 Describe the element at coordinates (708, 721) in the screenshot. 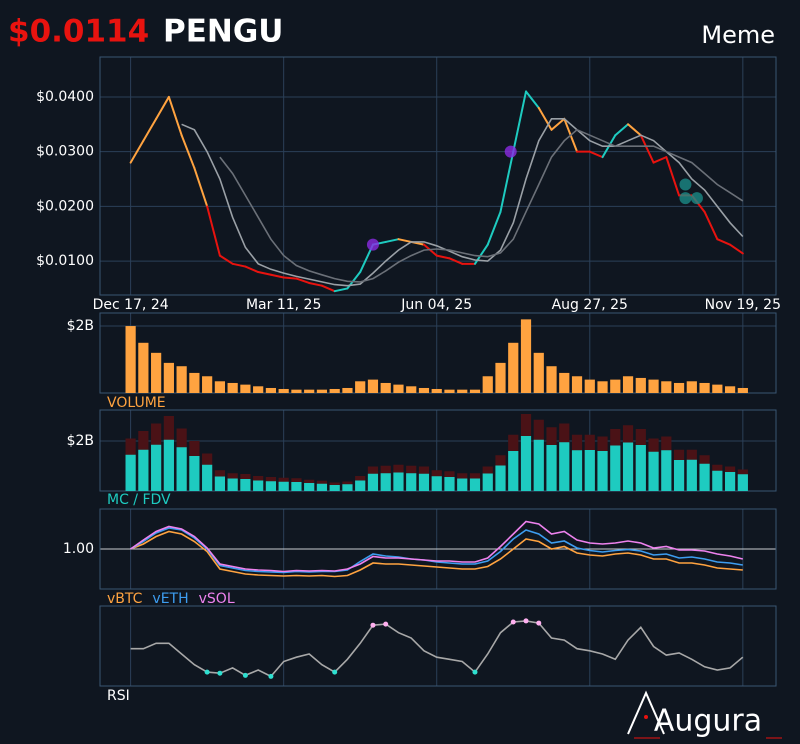

I see `logo: Augura` at that location.